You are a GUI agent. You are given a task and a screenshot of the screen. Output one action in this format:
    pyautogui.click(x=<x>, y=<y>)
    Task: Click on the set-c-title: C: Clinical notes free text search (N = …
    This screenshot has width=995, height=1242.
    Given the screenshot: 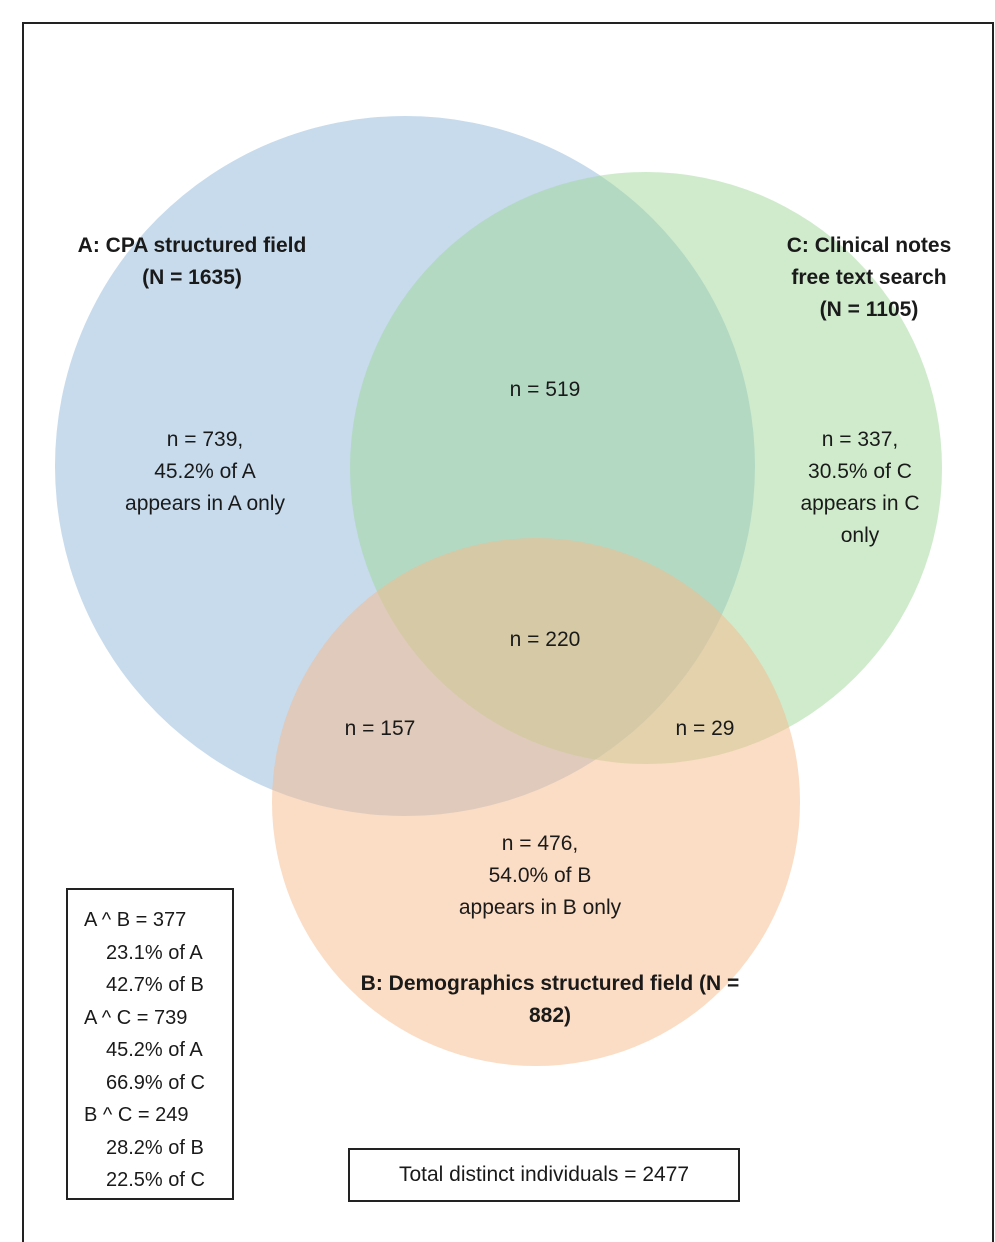 What is the action you would take?
    pyautogui.click(x=869, y=277)
    